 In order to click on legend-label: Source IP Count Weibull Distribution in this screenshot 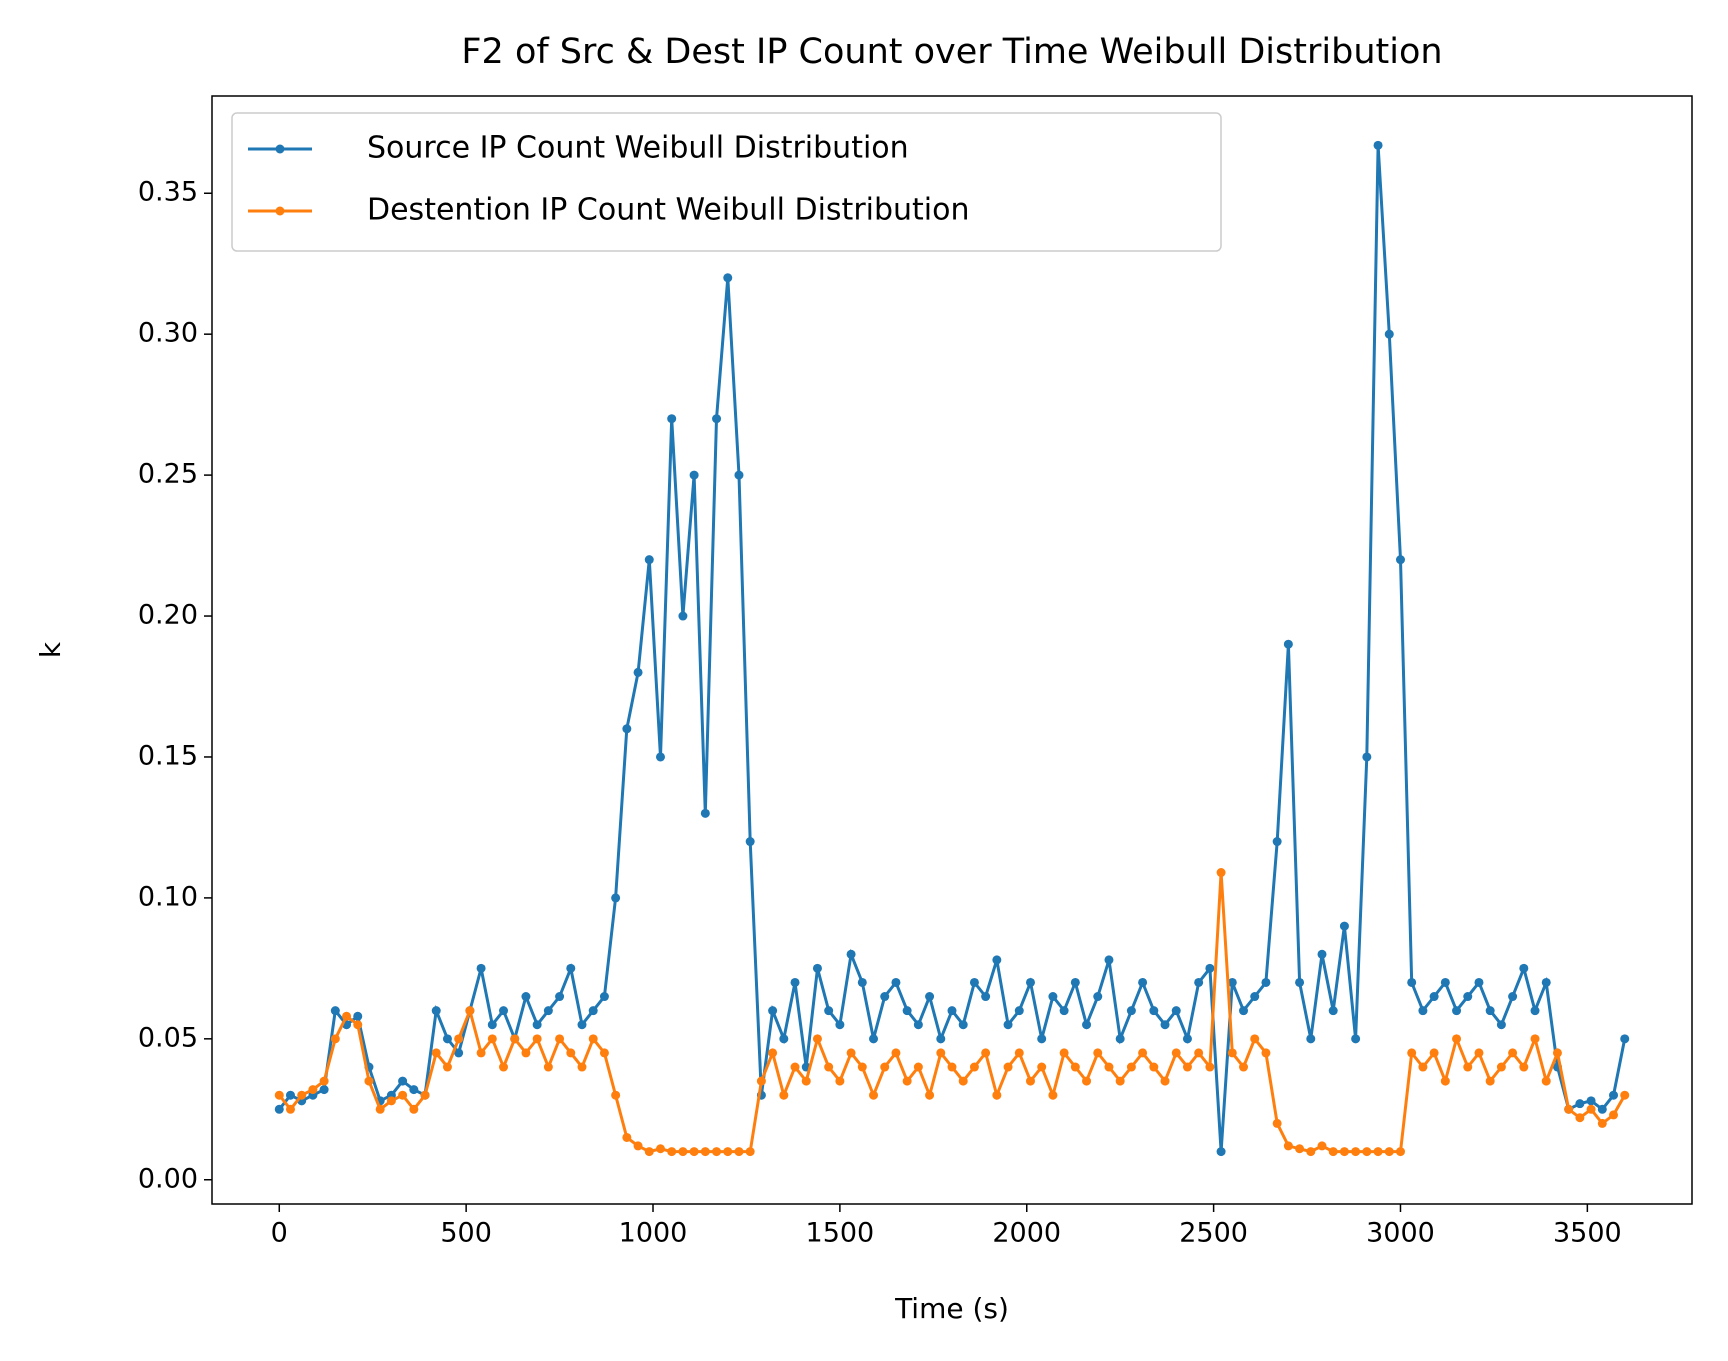, I will do `click(638, 148)`.